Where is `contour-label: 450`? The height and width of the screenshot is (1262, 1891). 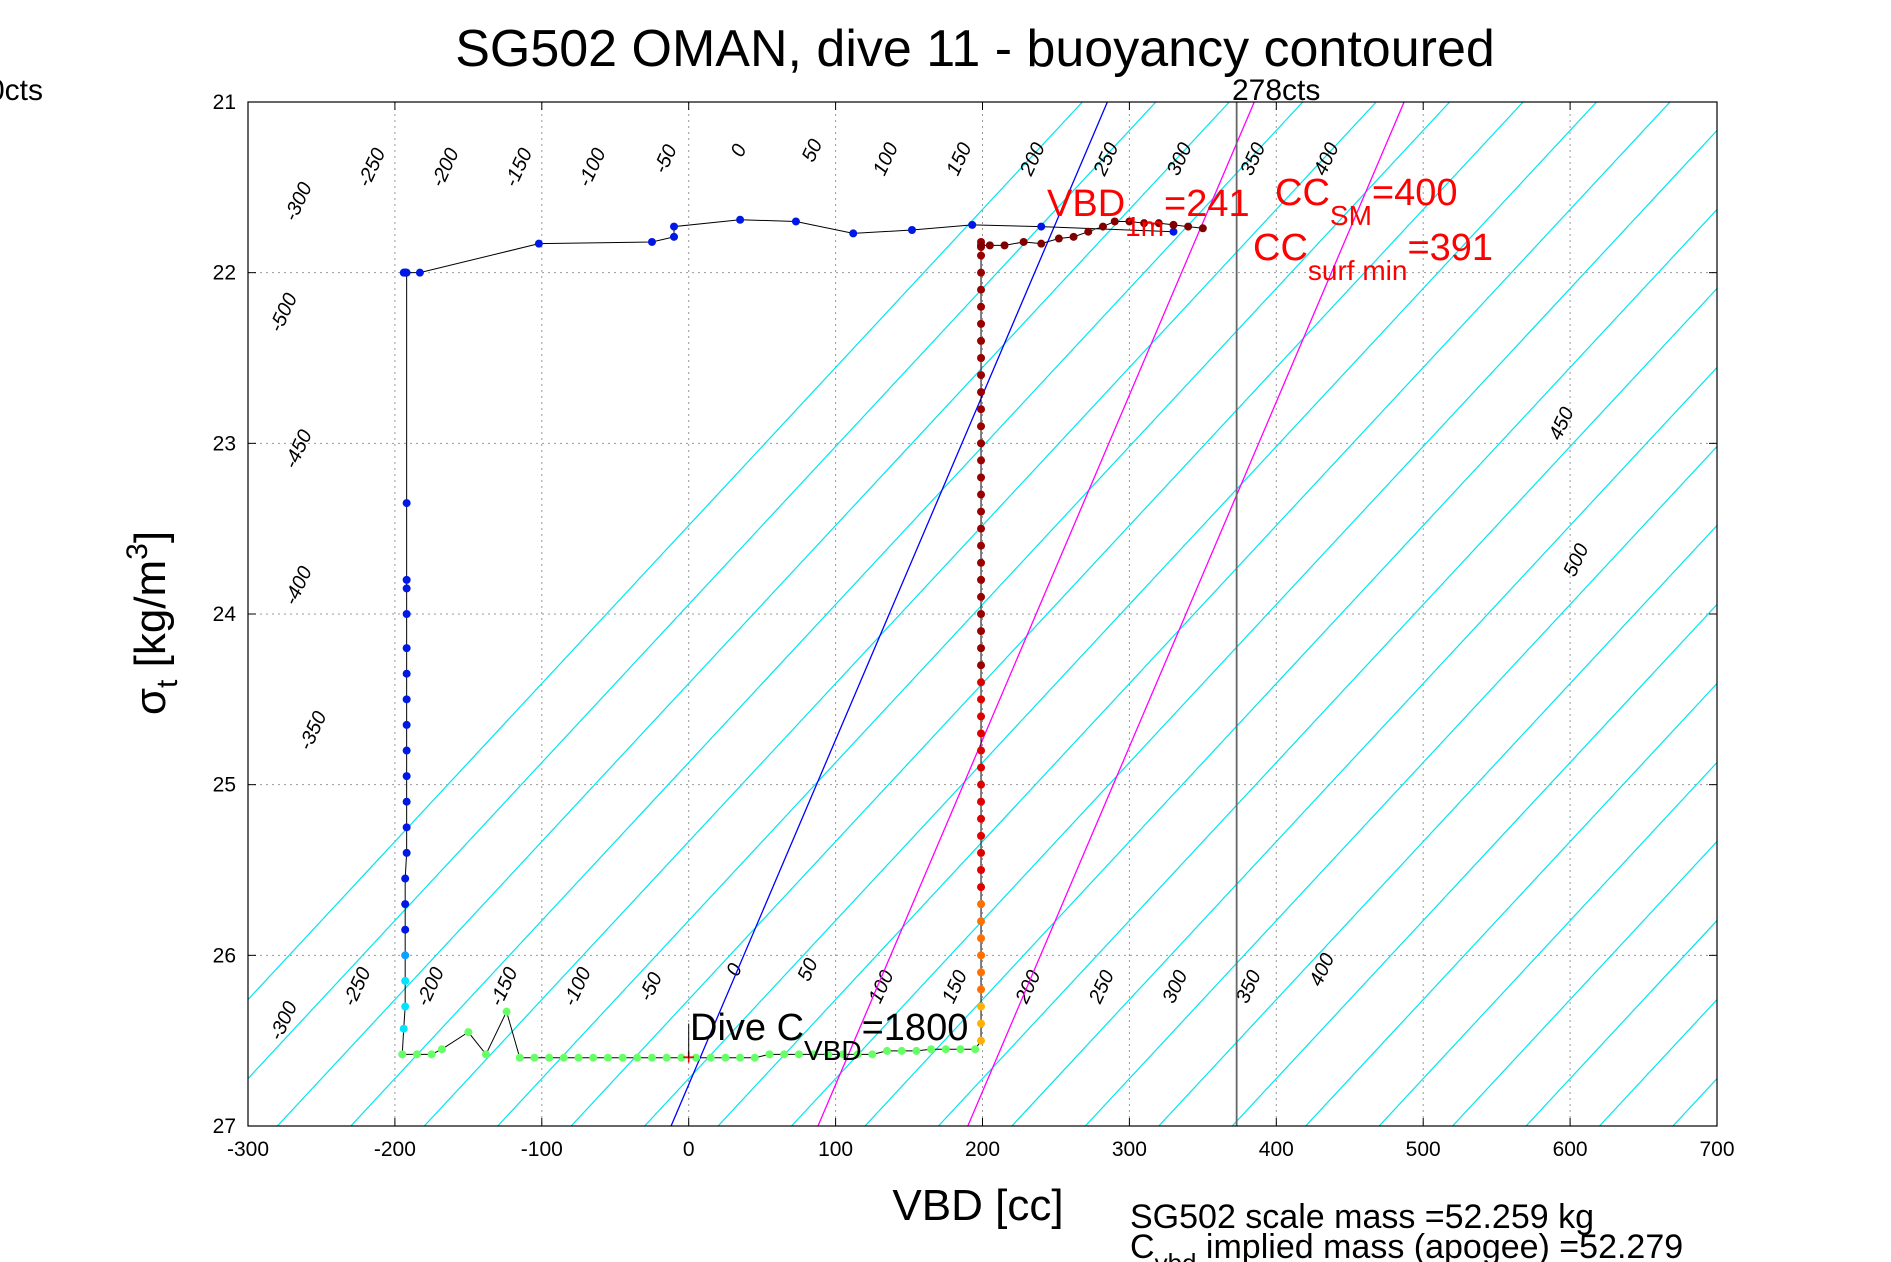
contour-label: 450 is located at coordinates (1562, 424).